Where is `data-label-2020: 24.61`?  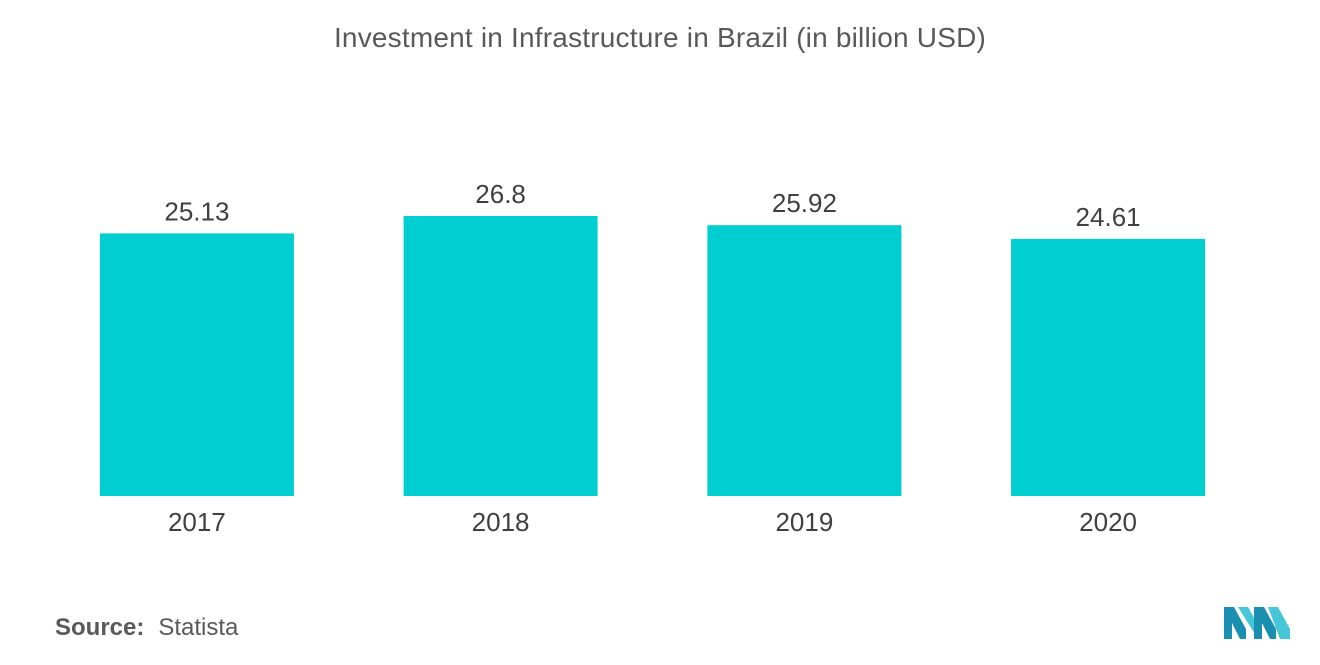 data-label-2020: 24.61 is located at coordinates (1108, 217).